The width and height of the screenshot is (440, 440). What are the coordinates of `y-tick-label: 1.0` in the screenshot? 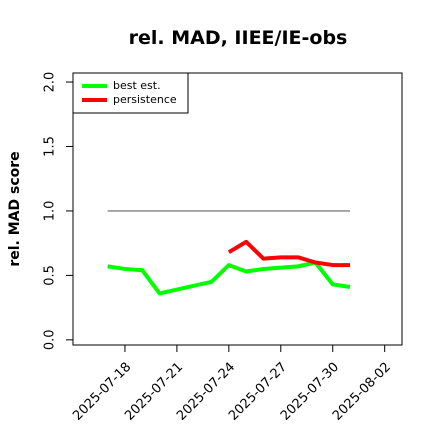 It's located at (50, 211).